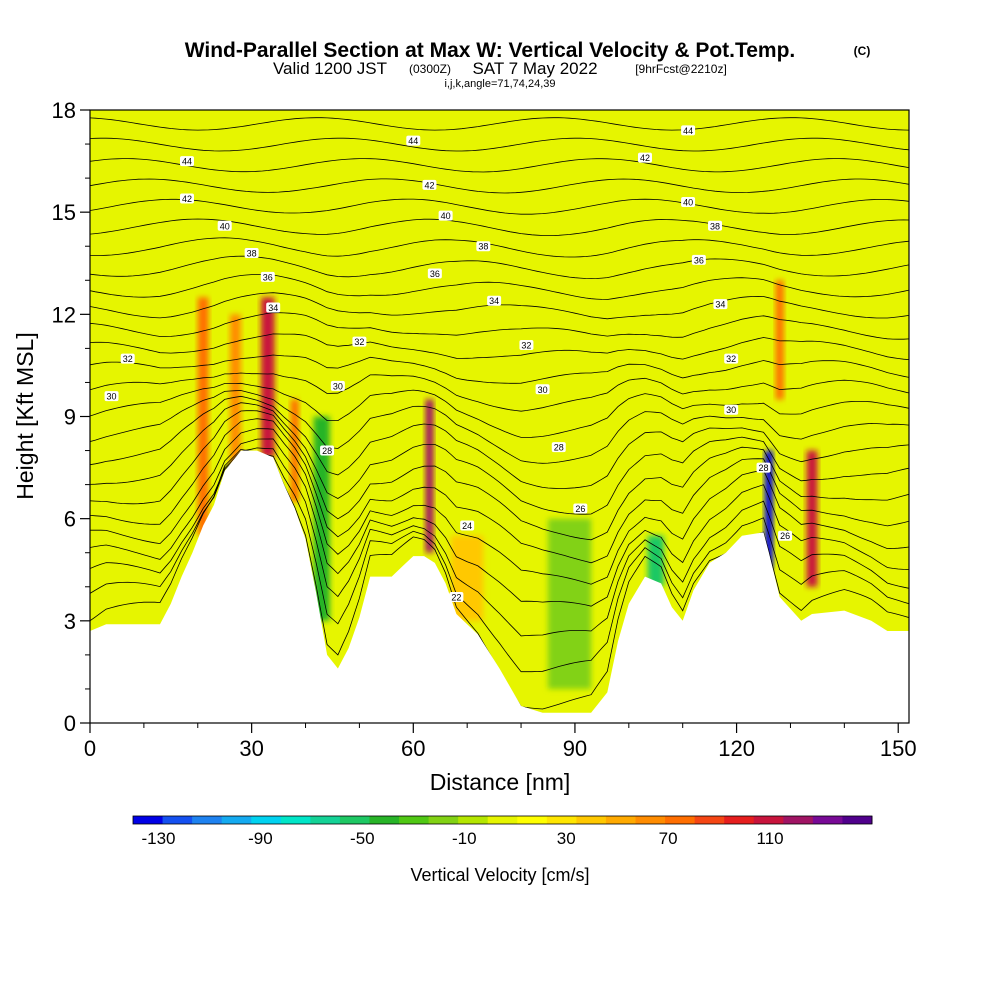 The width and height of the screenshot is (1000, 1000). I want to click on colorbar-tick-label: 110, so click(770, 838).